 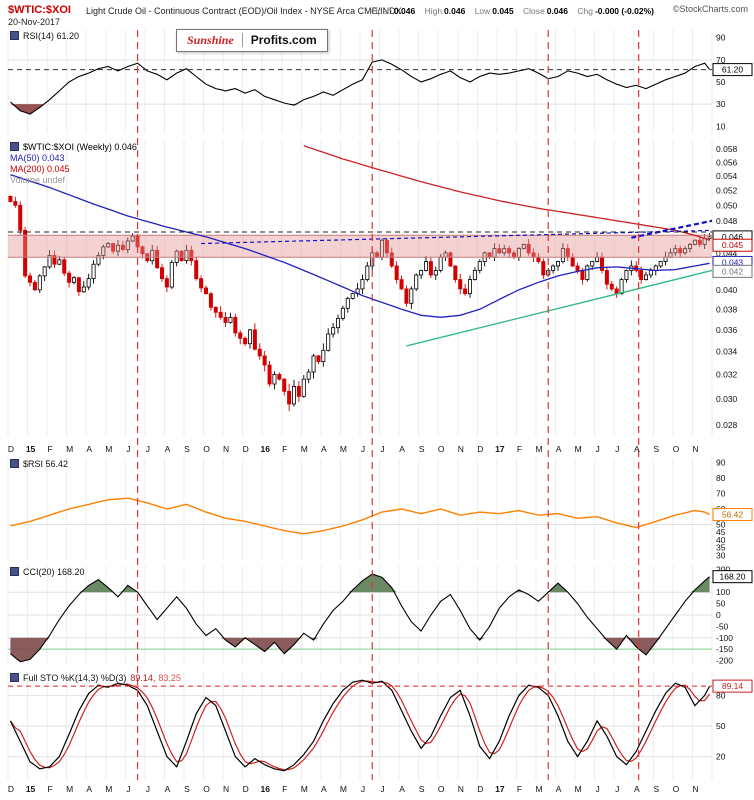 I want to click on logo-profits-text: Profits.com, so click(x=283, y=40).